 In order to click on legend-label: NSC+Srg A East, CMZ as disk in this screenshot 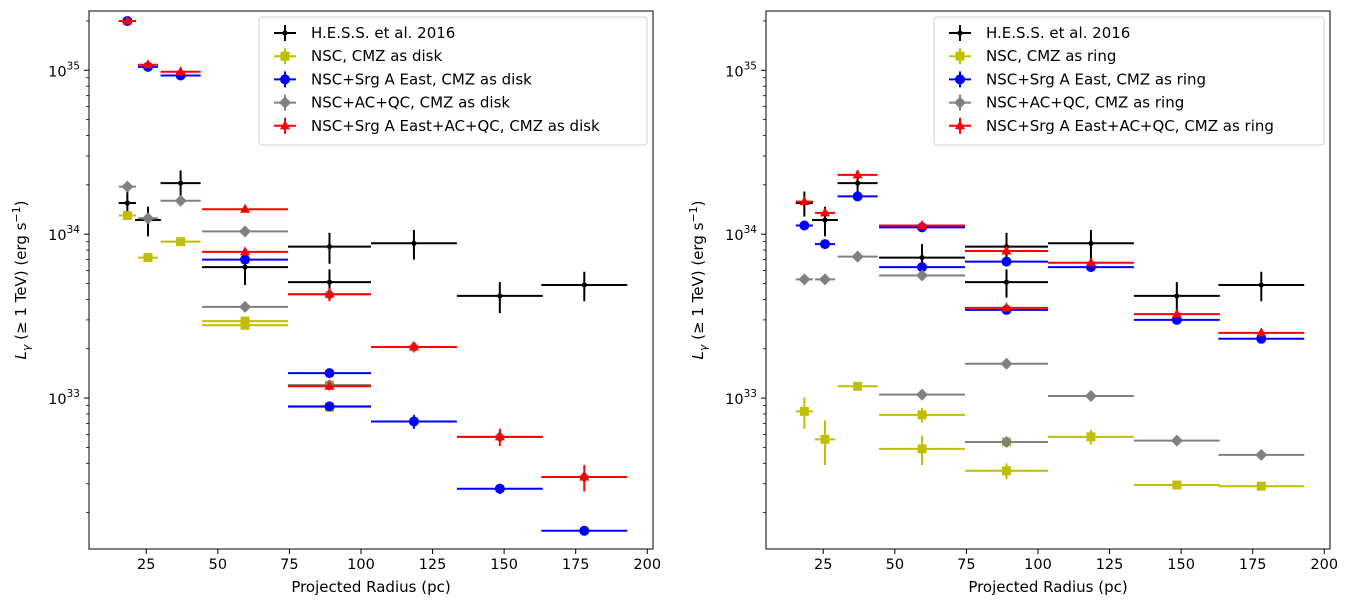, I will do `click(421, 79)`.